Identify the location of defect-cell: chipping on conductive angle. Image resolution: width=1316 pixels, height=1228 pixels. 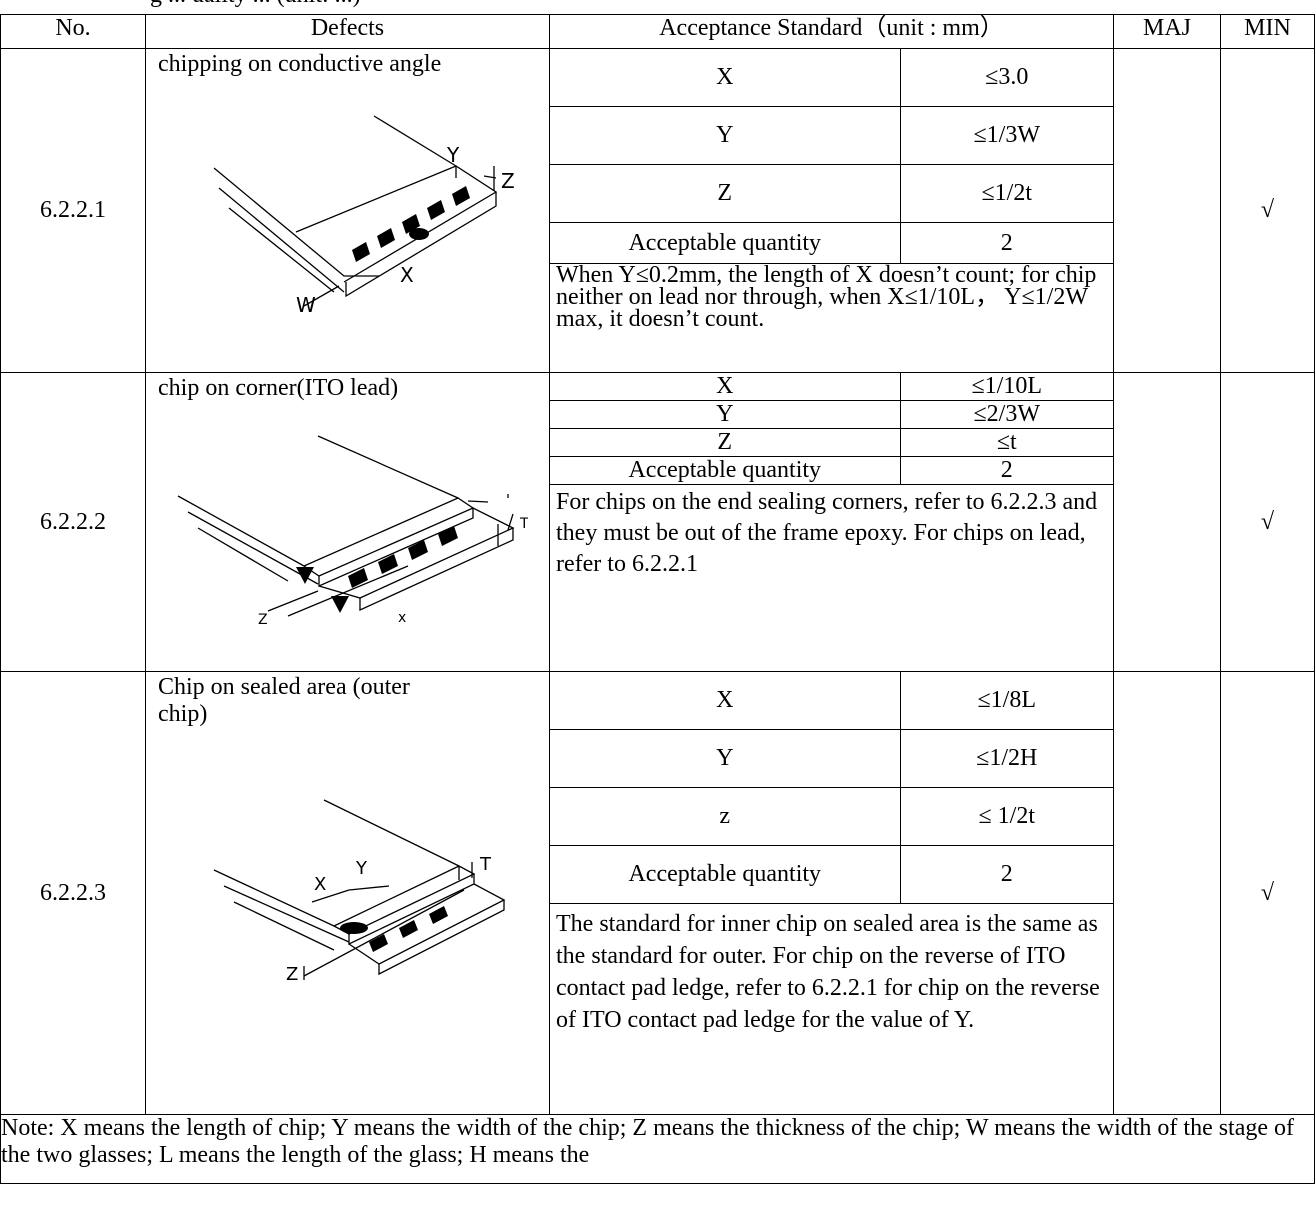
(347, 210).